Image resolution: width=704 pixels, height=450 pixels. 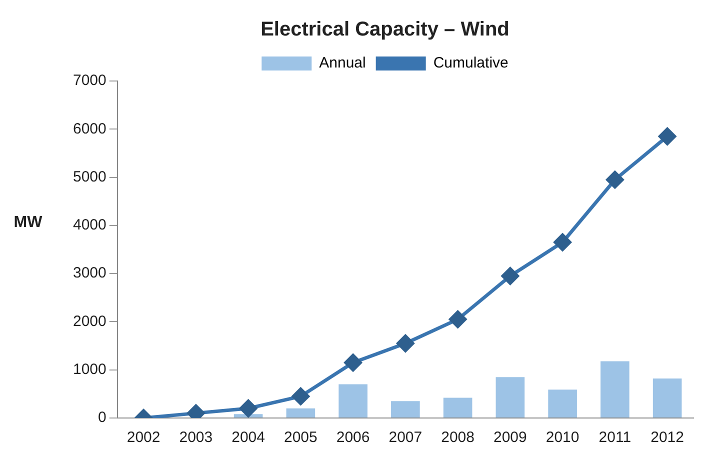 What do you see at coordinates (563, 437) in the screenshot?
I see `x-tick-label: 2010` at bounding box center [563, 437].